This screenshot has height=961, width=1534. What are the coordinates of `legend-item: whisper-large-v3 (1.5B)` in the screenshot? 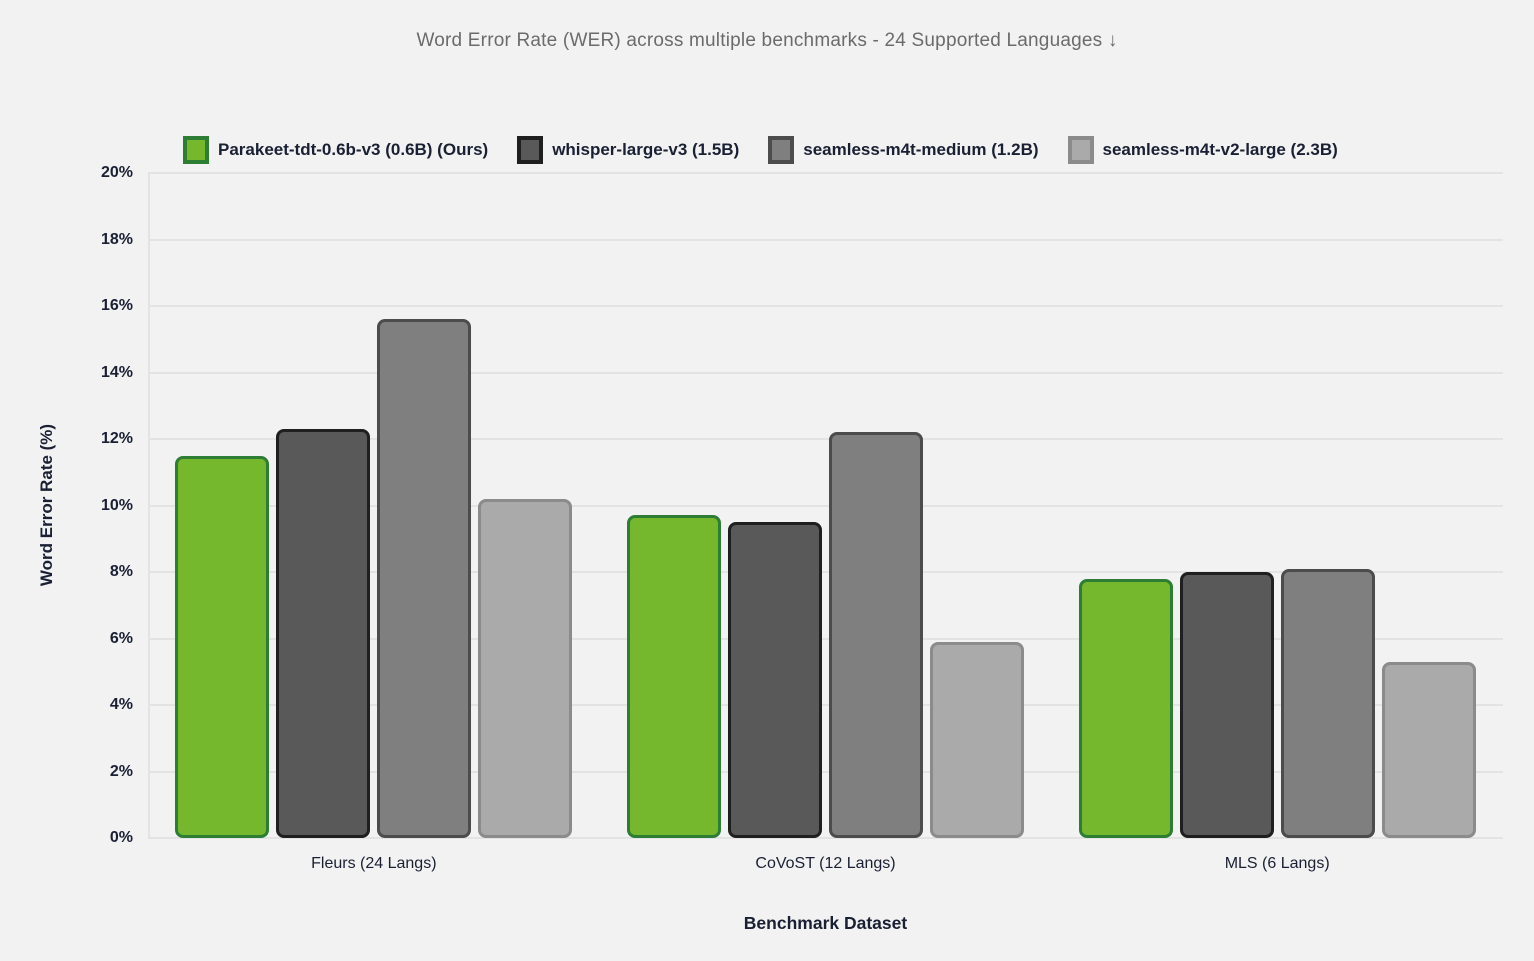 It's located at (628, 150).